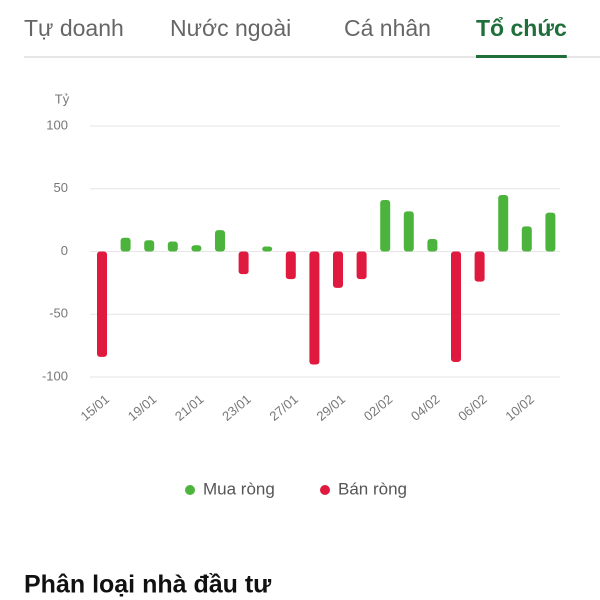 This screenshot has height=600, width=600. I want to click on section-title: Phân loại nhà đầu tư, so click(148, 585).